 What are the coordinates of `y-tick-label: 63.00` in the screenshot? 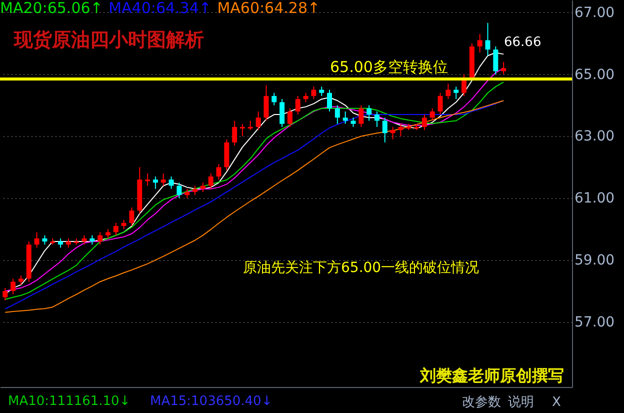 It's located at (594, 136).